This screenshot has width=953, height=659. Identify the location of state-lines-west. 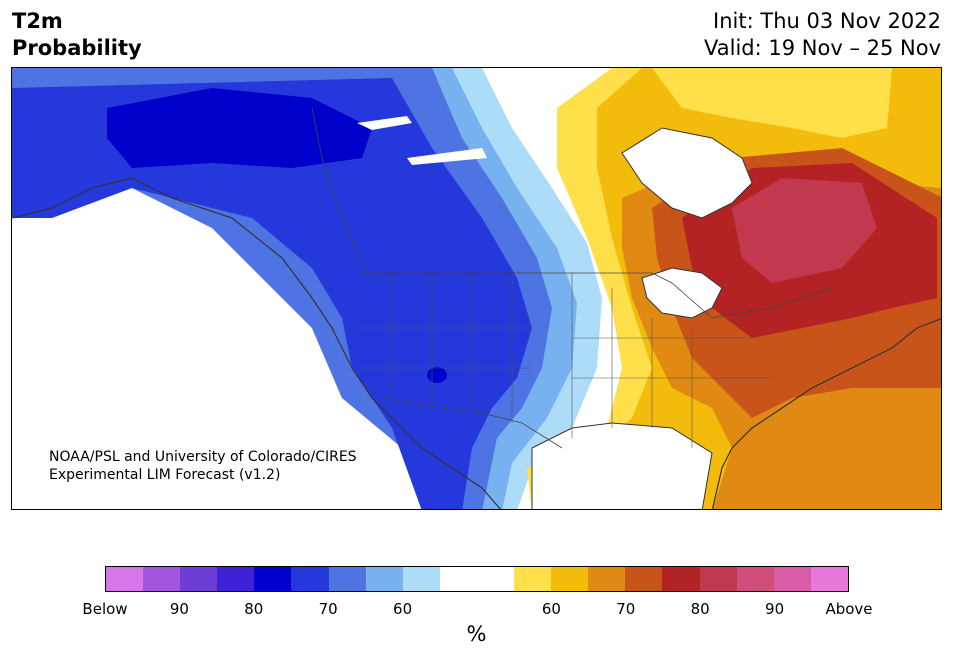
(447, 348).